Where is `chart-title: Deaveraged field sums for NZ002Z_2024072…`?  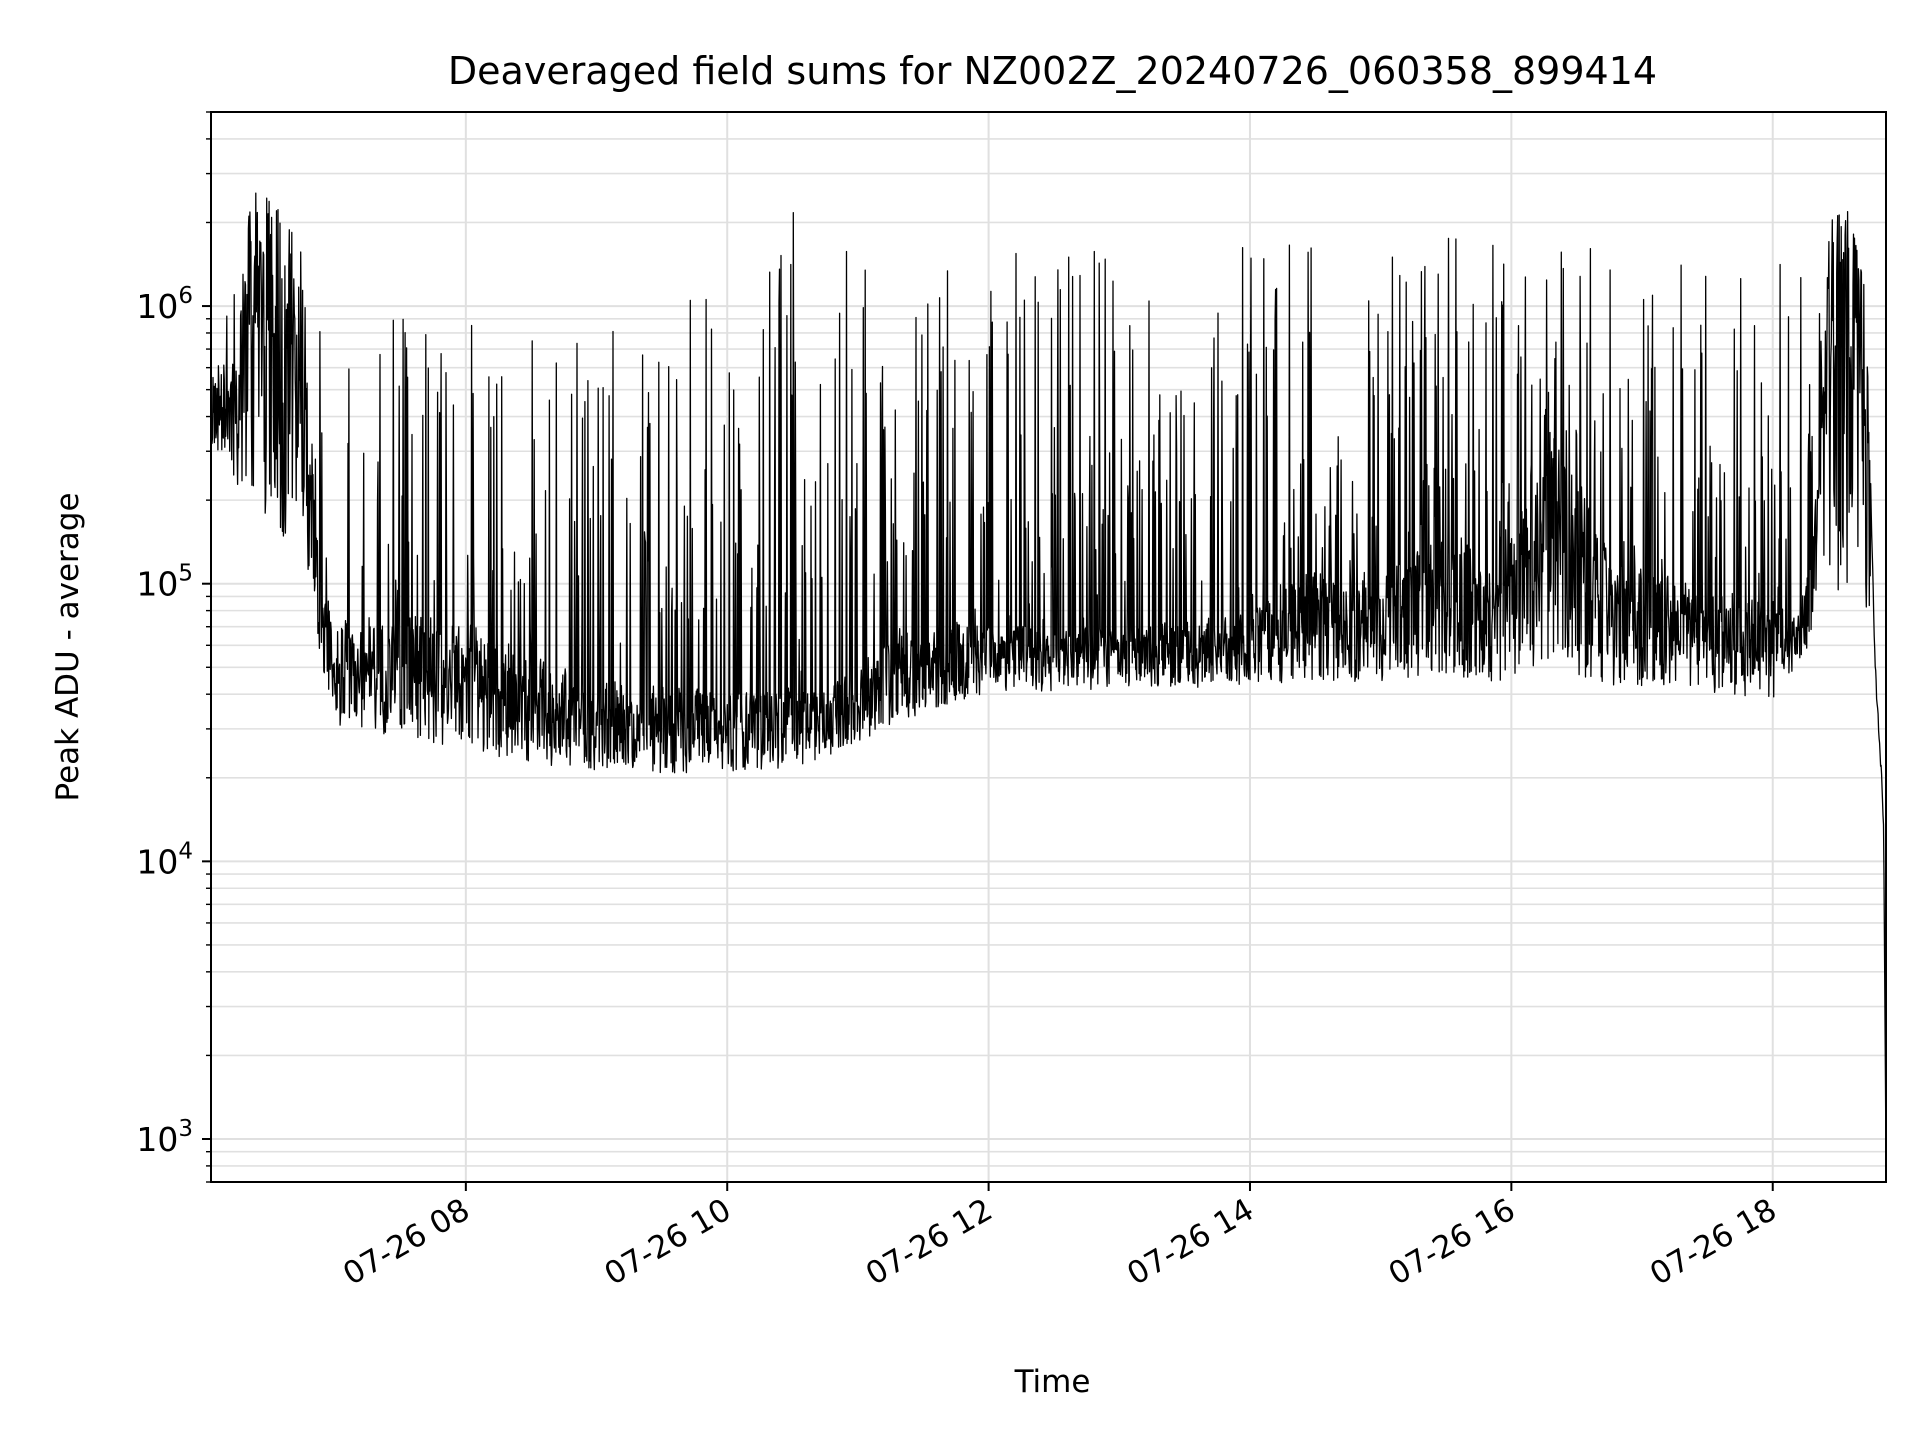 chart-title: Deaveraged field sums for NZ002Z_2024072… is located at coordinates (1052, 71).